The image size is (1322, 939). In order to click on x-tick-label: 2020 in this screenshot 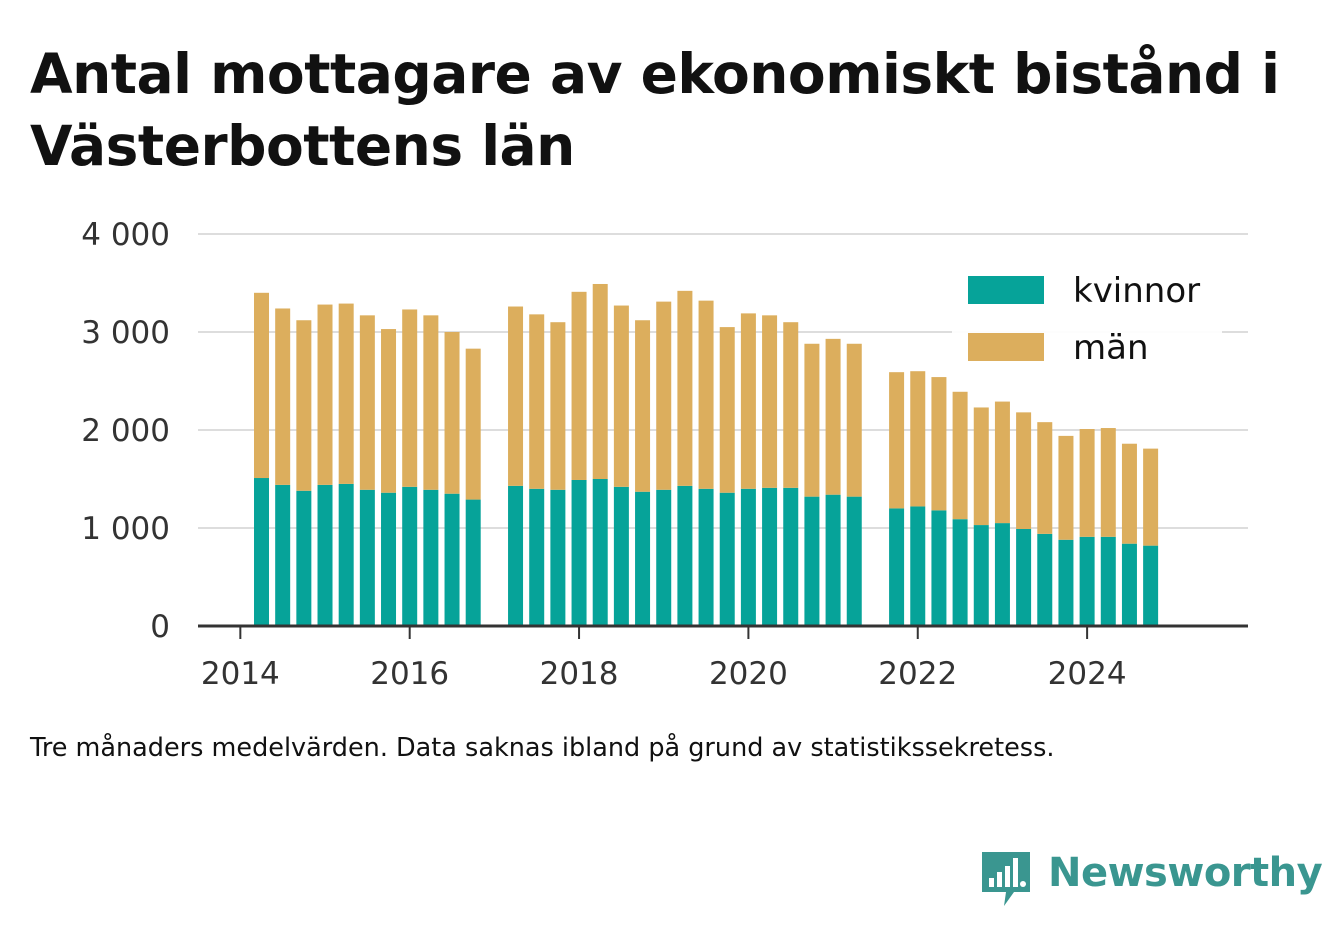, I will do `click(748, 674)`.